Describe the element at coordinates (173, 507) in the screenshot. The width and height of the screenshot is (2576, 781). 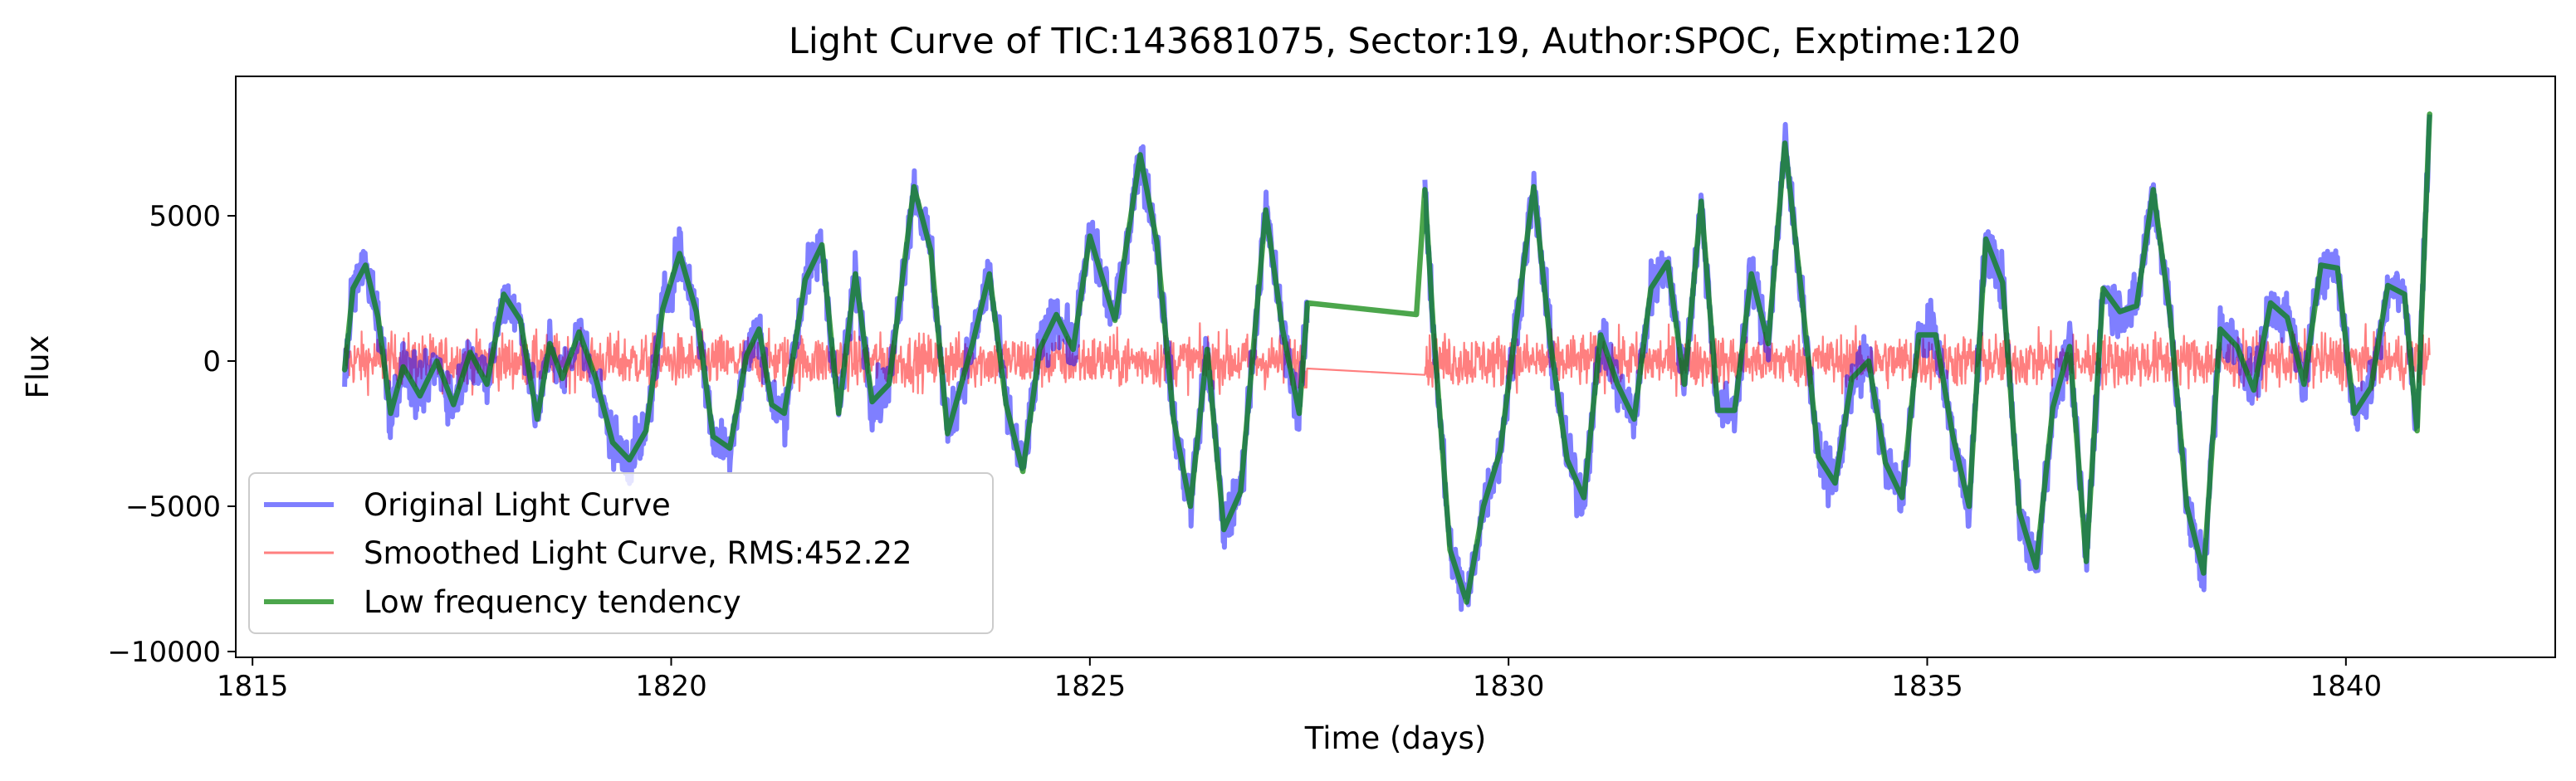
I see `y-tick-label: −5000` at that location.